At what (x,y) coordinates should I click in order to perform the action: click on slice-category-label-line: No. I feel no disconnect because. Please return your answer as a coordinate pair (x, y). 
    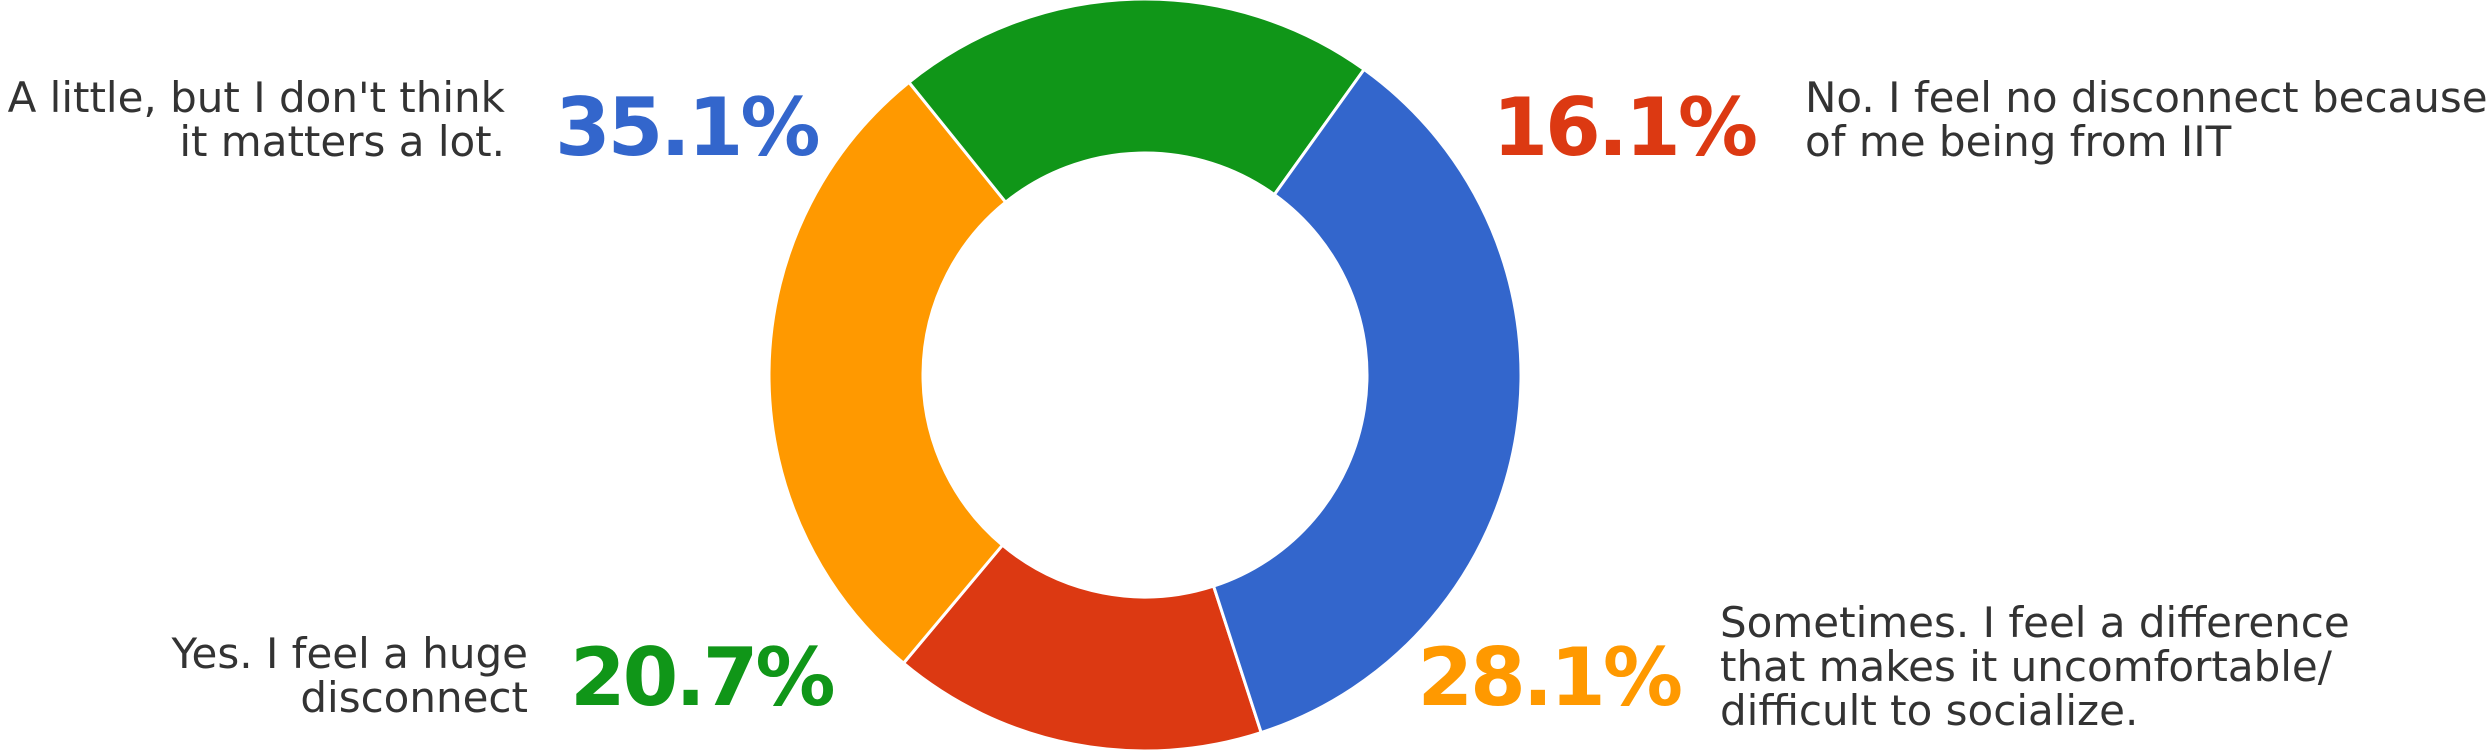
    Looking at the image, I should click on (2146, 97).